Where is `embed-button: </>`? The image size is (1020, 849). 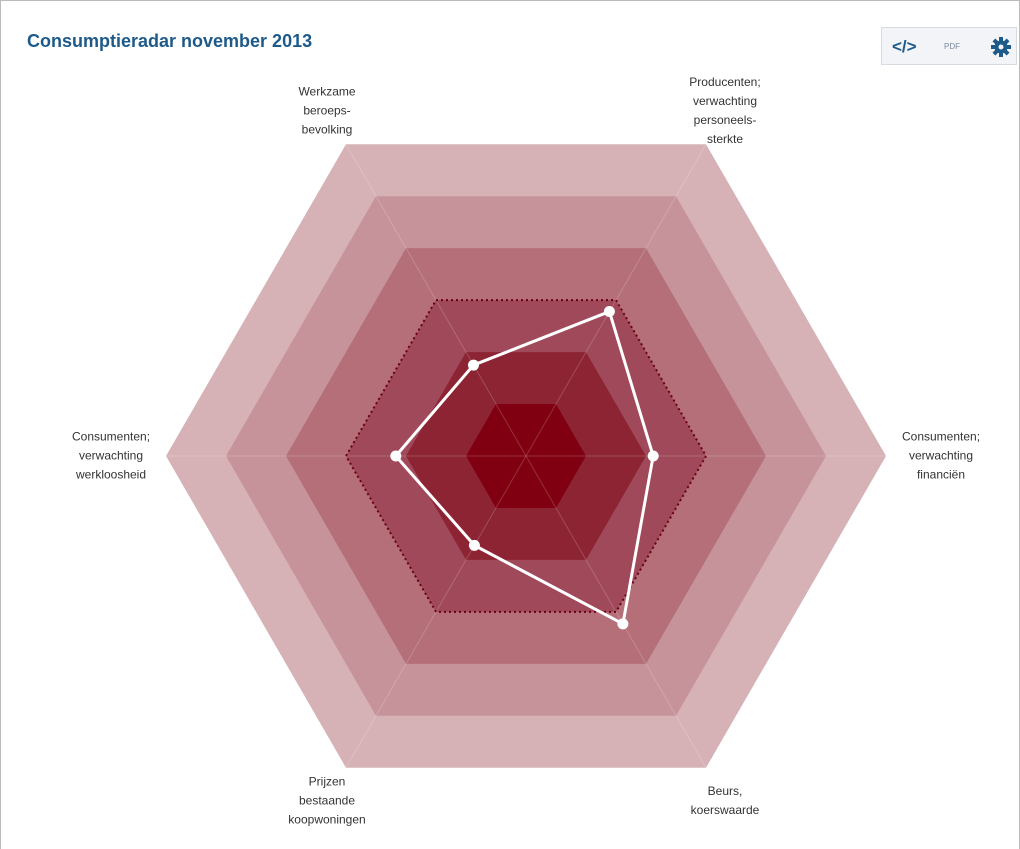 embed-button: </> is located at coordinates (904, 46).